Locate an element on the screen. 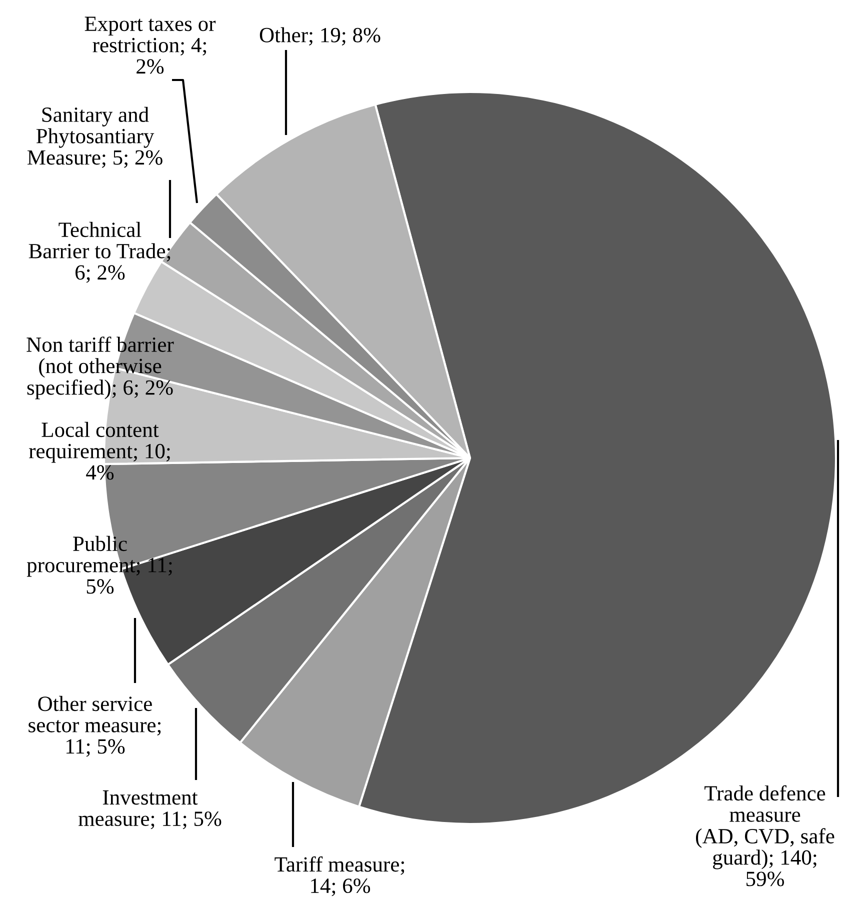 The width and height of the screenshot is (864, 902). slice-label: Trade defence measure (AD, CVD, safe guard); 140; 59% is located at coordinates (765, 835).